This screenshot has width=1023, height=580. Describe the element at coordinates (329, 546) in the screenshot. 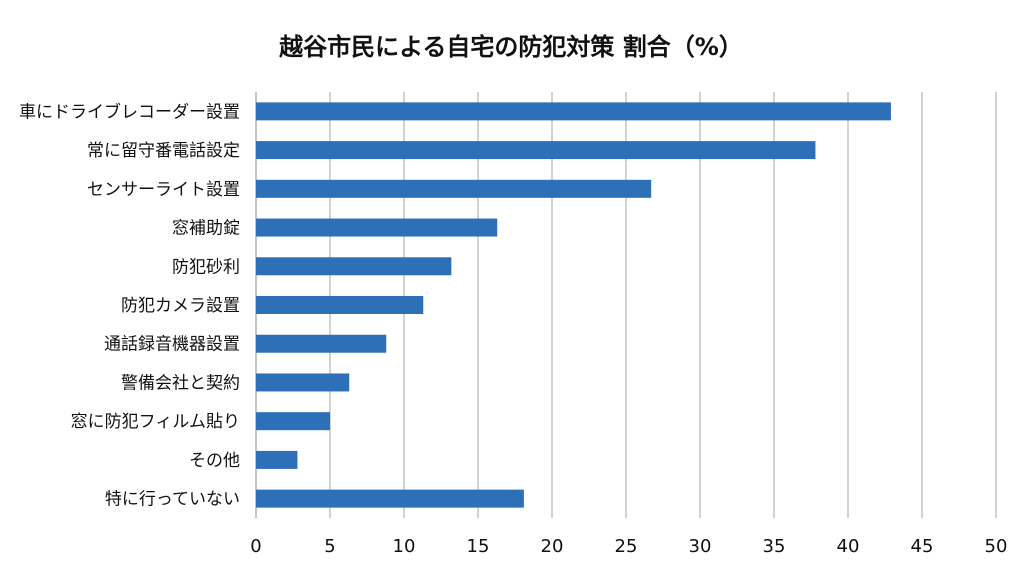

I see `x-tick-label: 5` at that location.